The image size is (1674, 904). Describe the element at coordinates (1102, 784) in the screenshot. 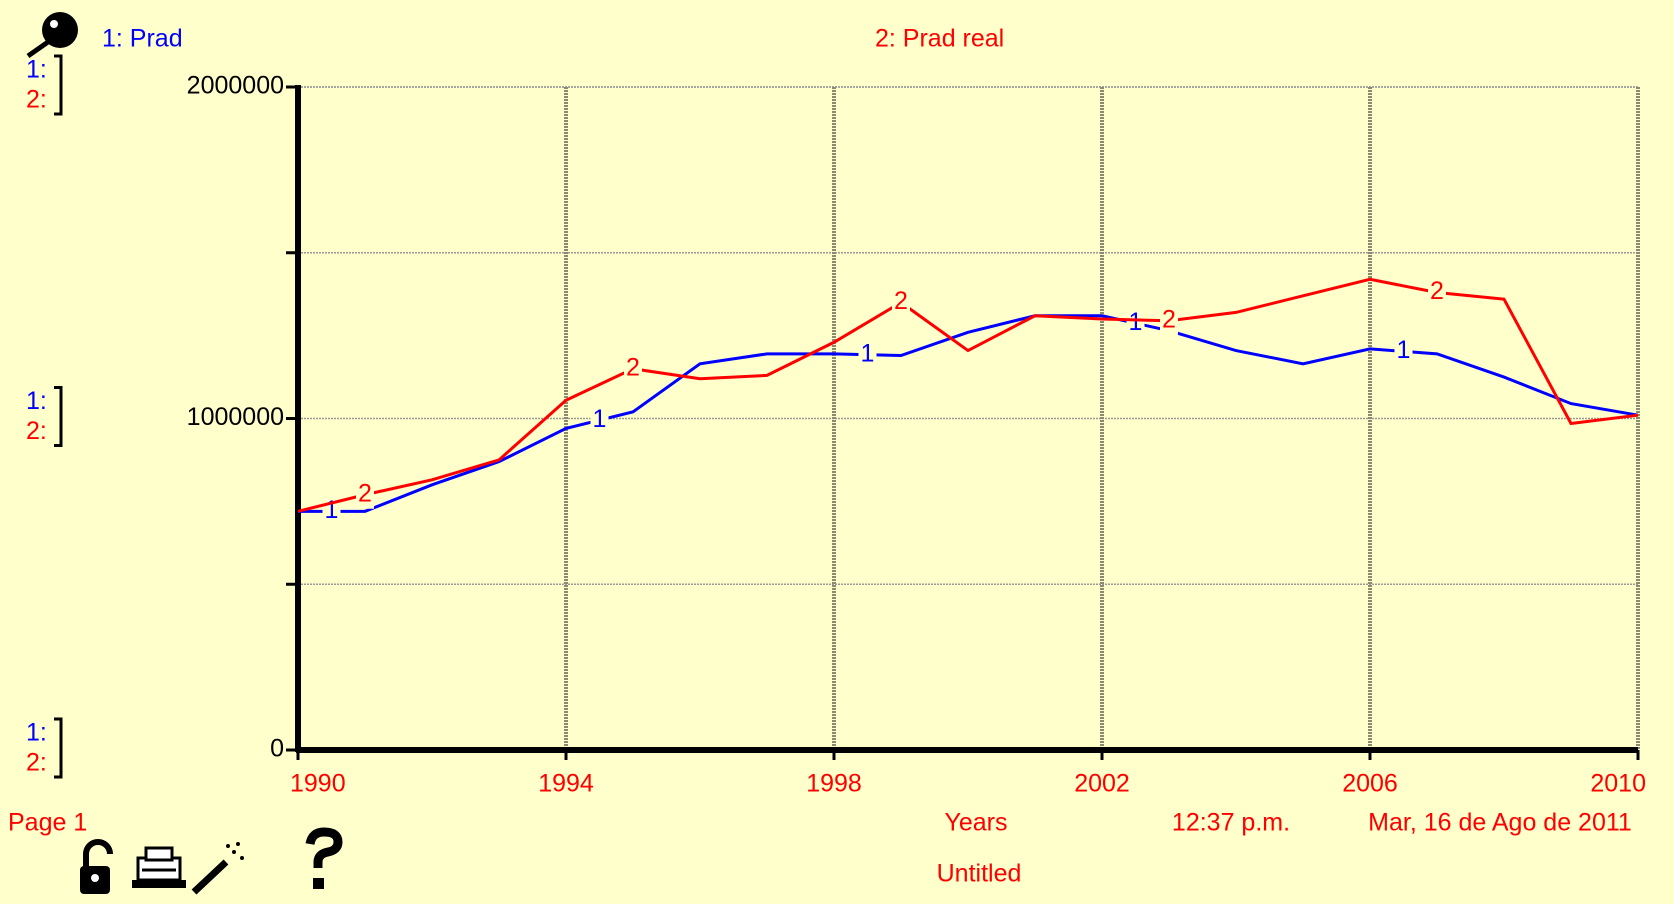

I see `x-tick-label: 2002` at that location.